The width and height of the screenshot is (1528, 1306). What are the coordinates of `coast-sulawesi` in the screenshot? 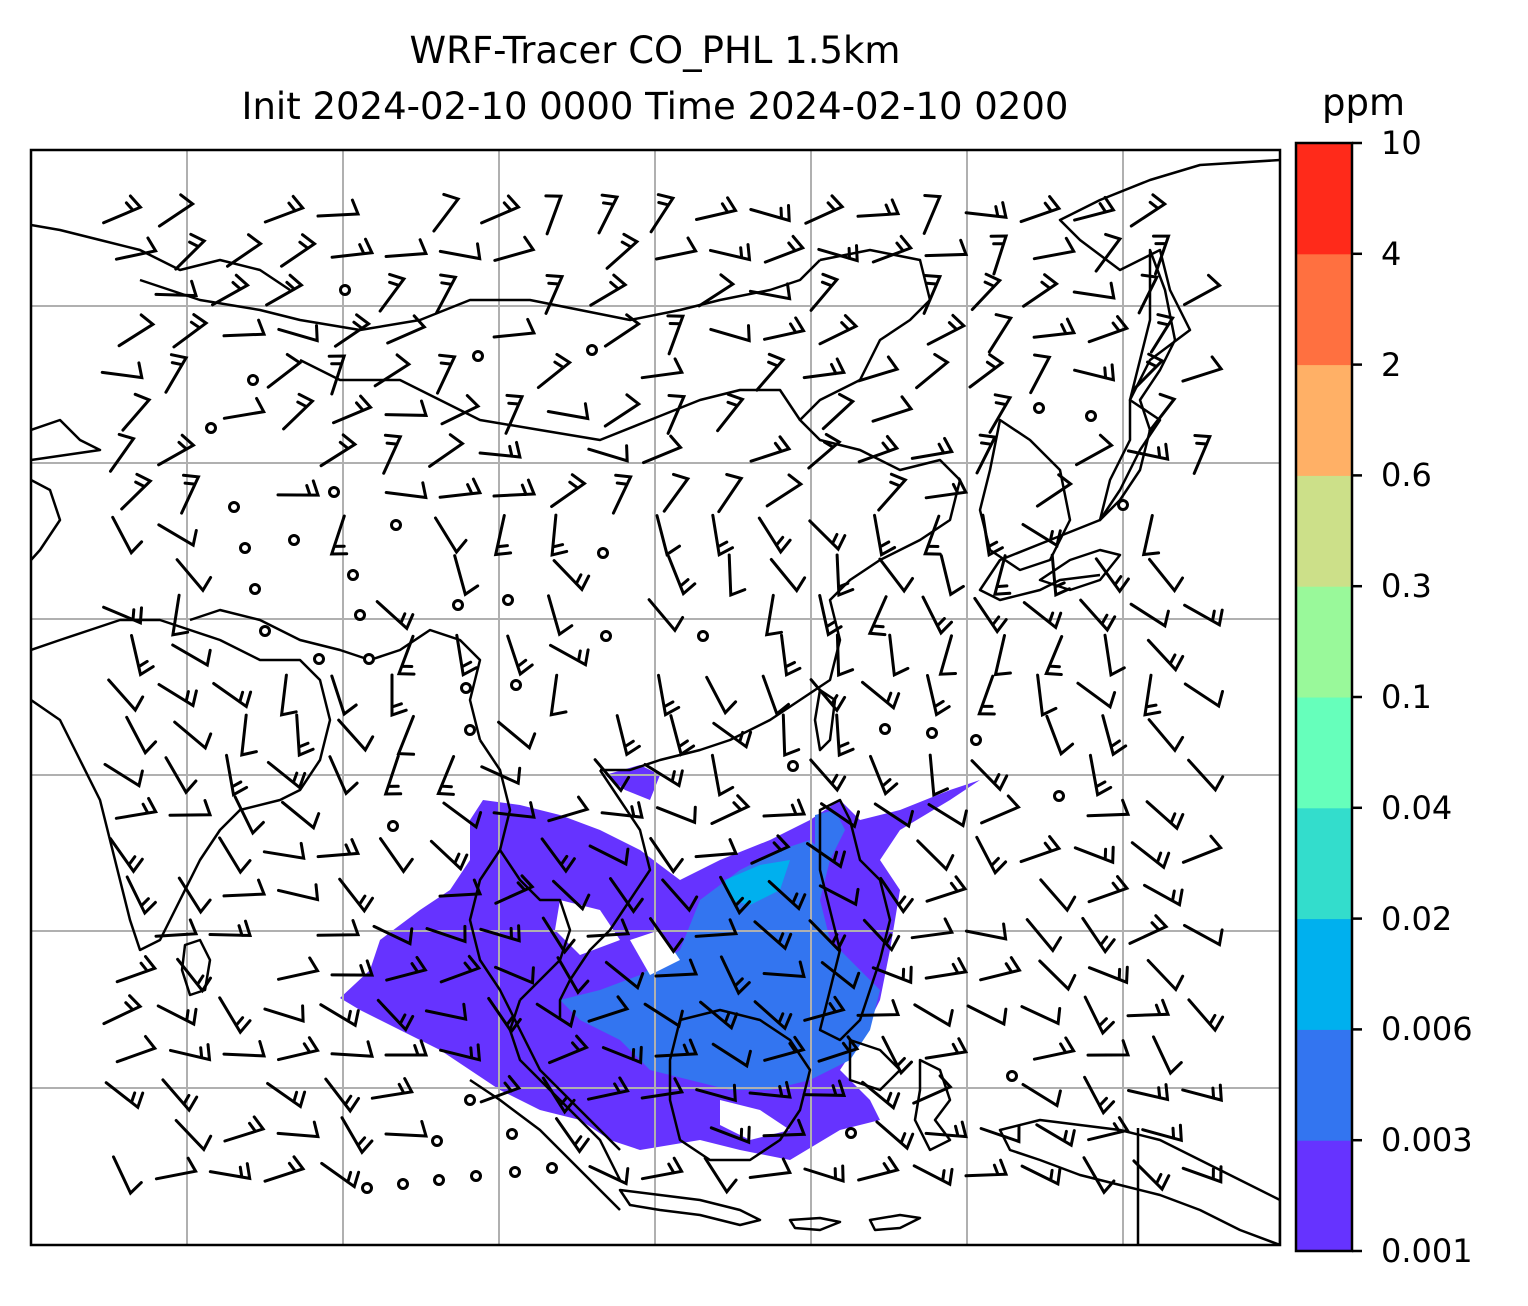 It's located at (932, 1105).